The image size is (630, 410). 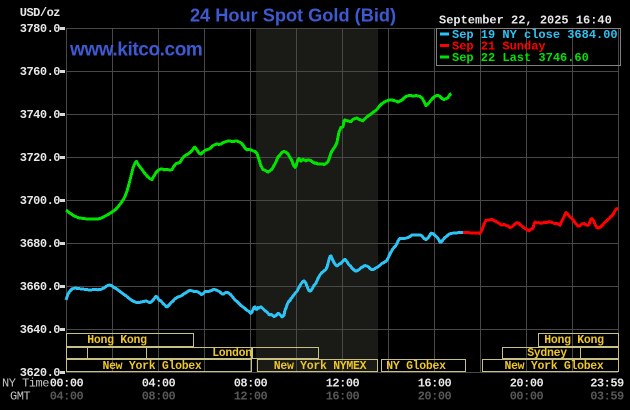 What do you see at coordinates (40, 373) in the screenshot?
I see `svg-text: 3620.0` at bounding box center [40, 373].